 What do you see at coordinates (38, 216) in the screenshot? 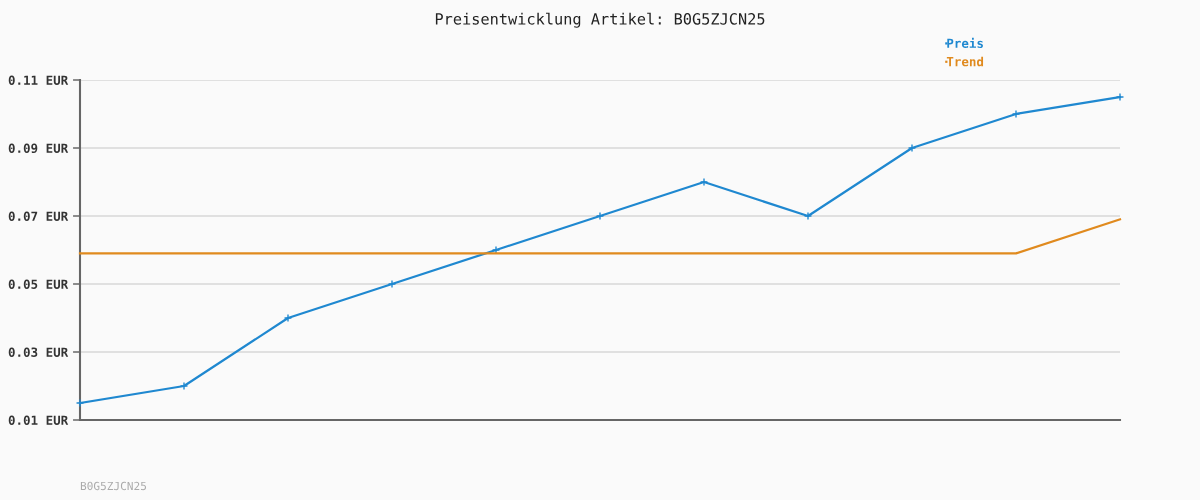
I see `y-tick-label: 0.07 EUR` at bounding box center [38, 216].